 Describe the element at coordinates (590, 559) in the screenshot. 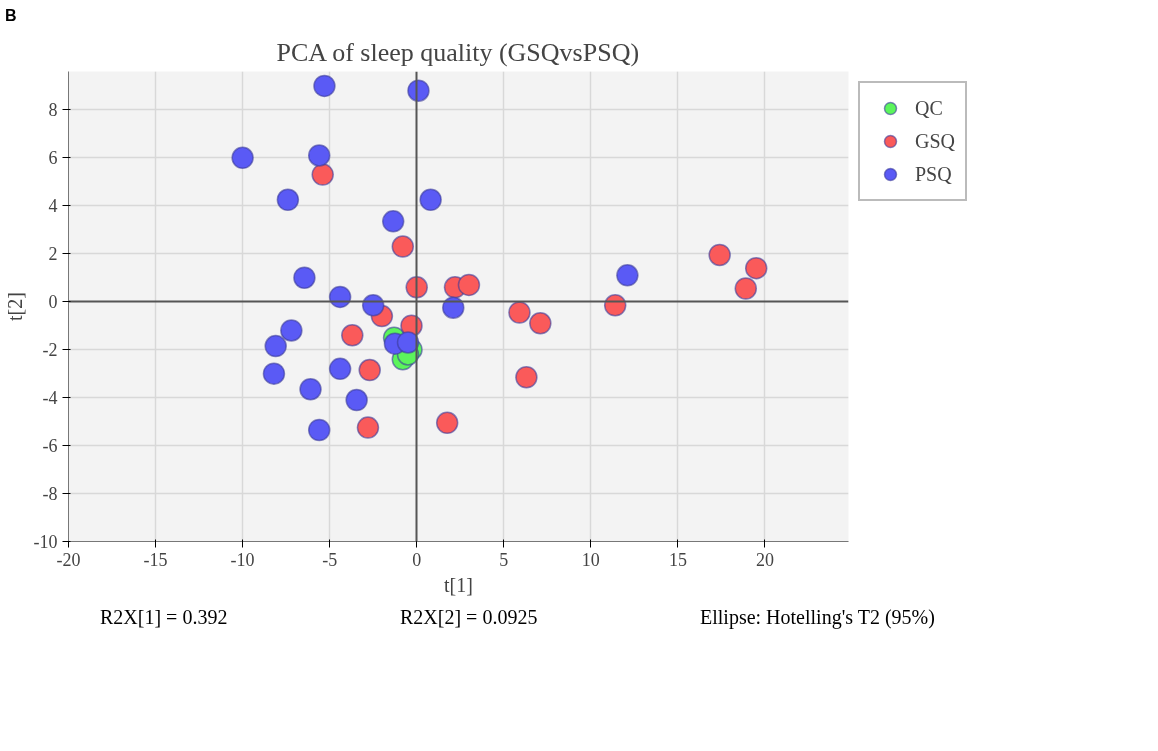

I see `x-tick-label: 10` at that location.